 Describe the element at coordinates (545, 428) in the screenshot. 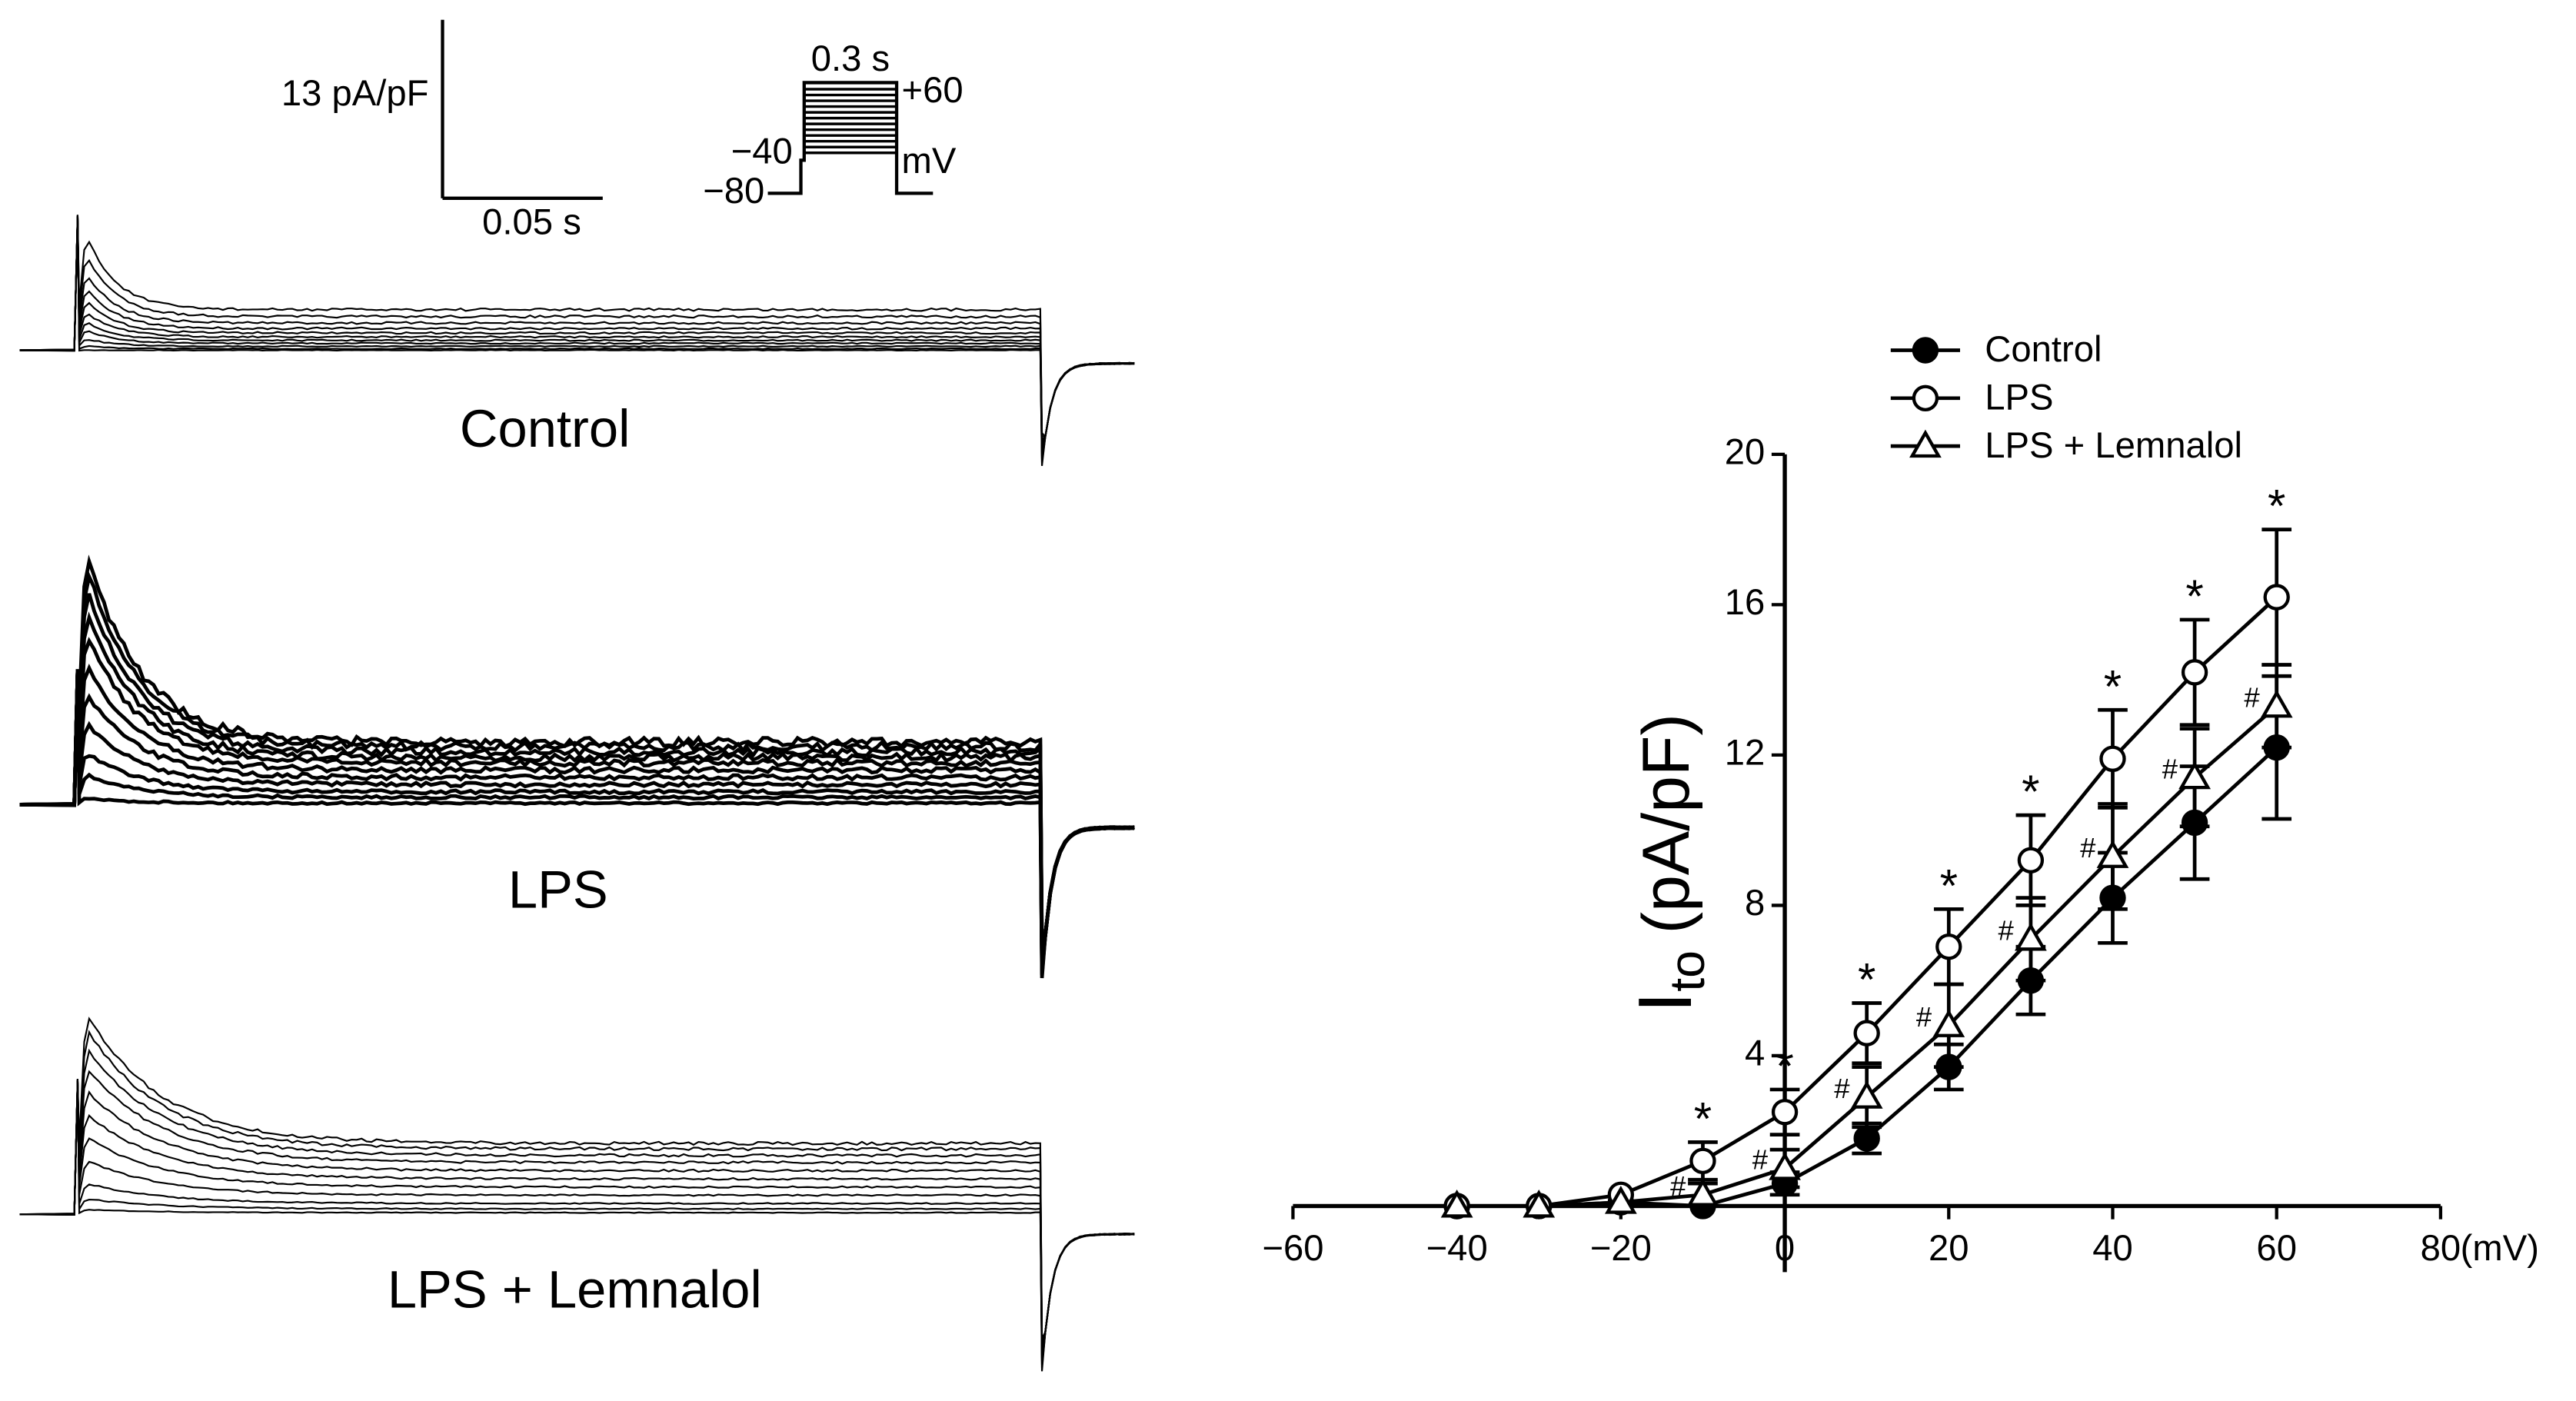

I see `panel-label: Control` at that location.